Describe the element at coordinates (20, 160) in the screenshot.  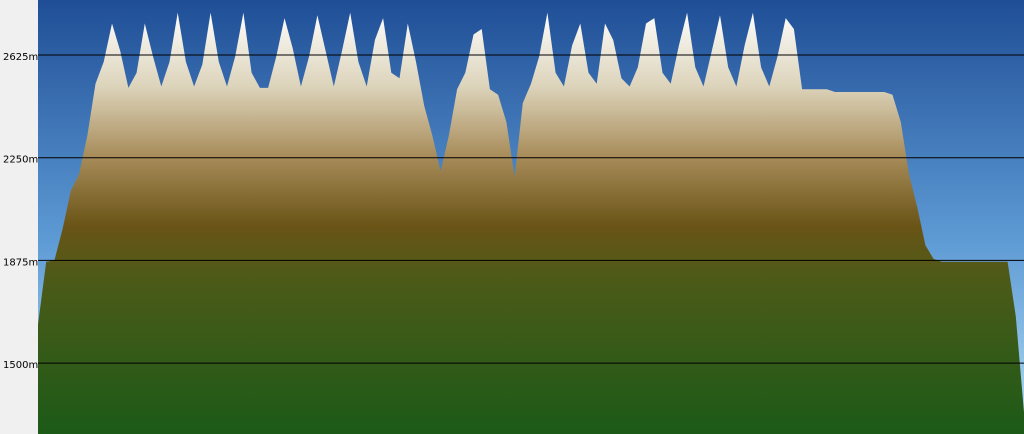
I see `y-tick-label: 2250m` at that location.